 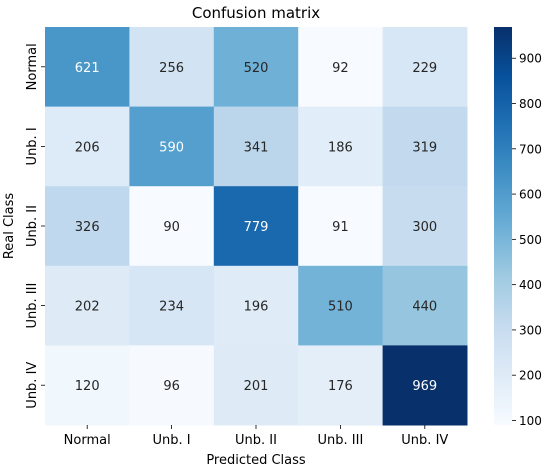 I want to click on cell-value-label: 186, so click(x=340, y=147).